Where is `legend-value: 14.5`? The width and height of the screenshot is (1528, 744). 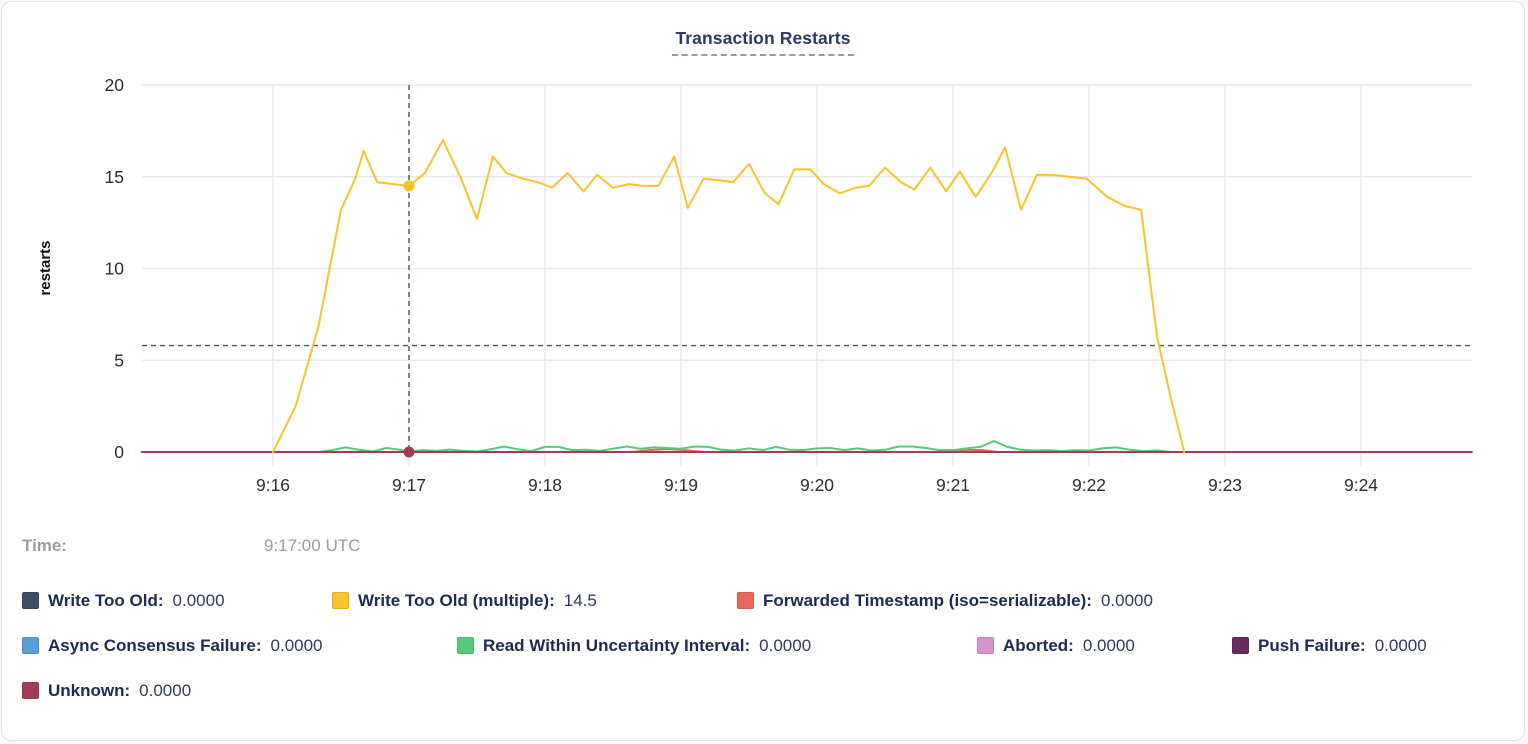 legend-value: 14.5 is located at coordinates (580, 600).